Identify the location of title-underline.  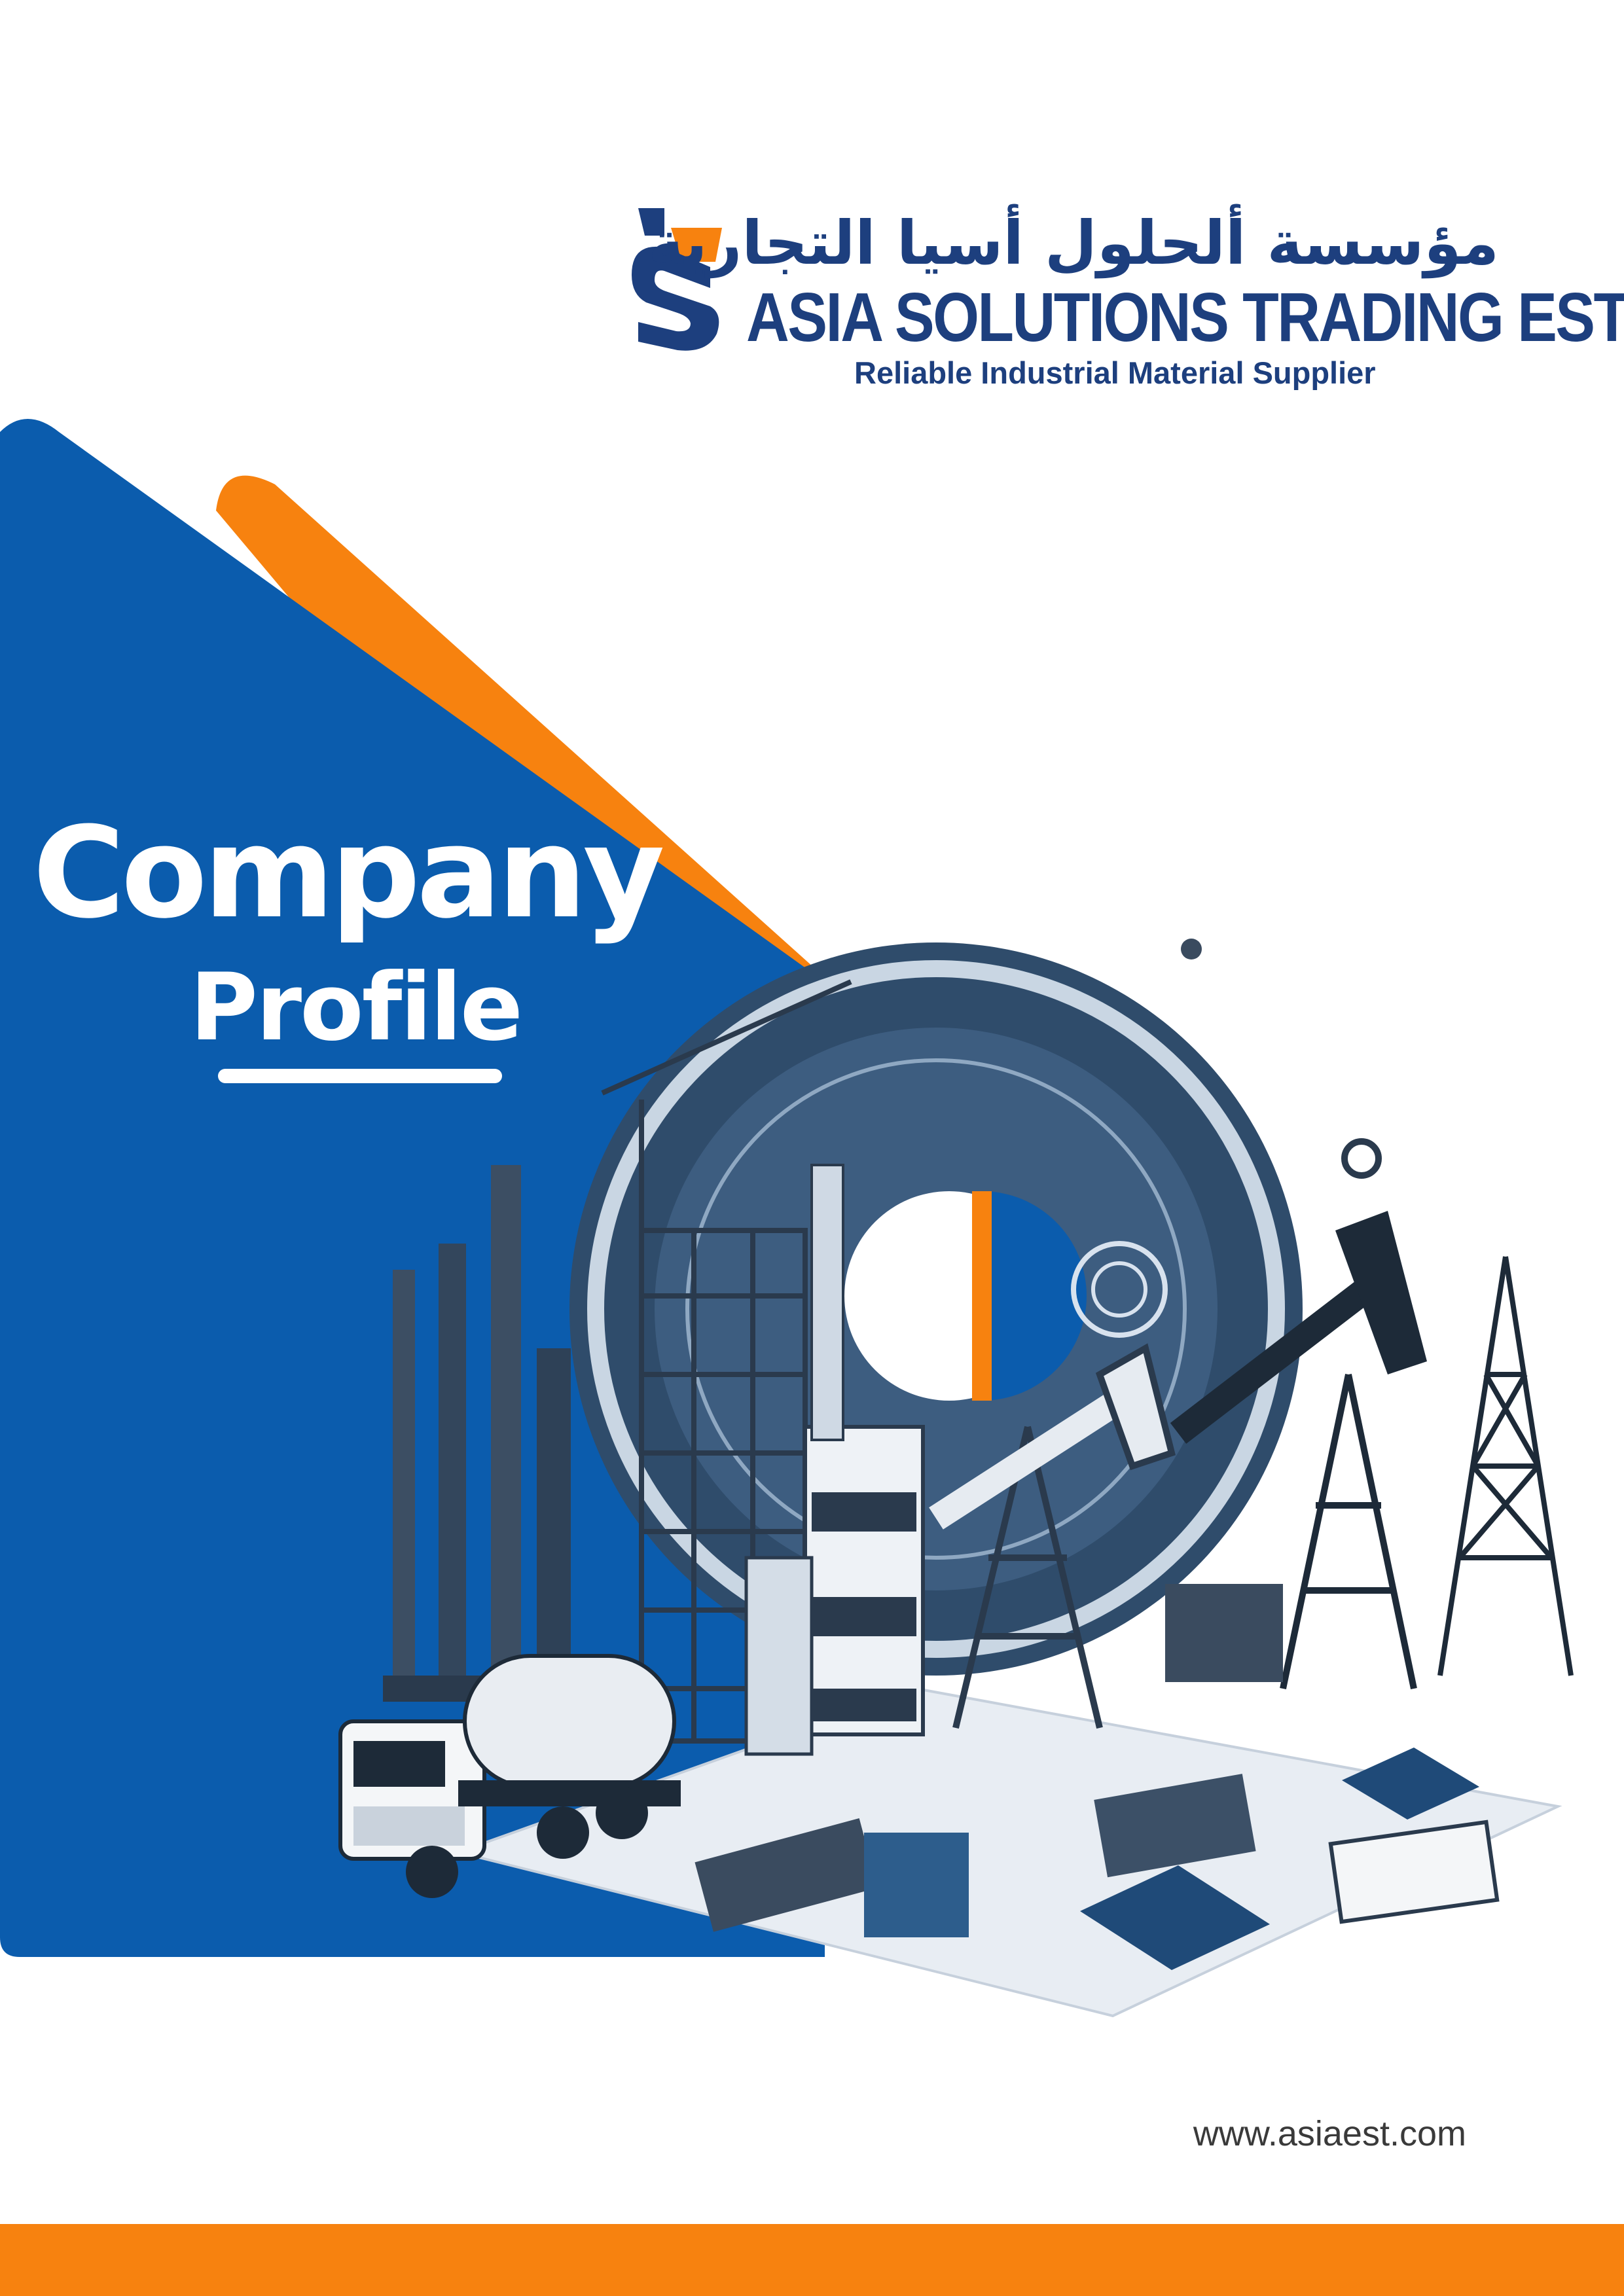
(360, 1076).